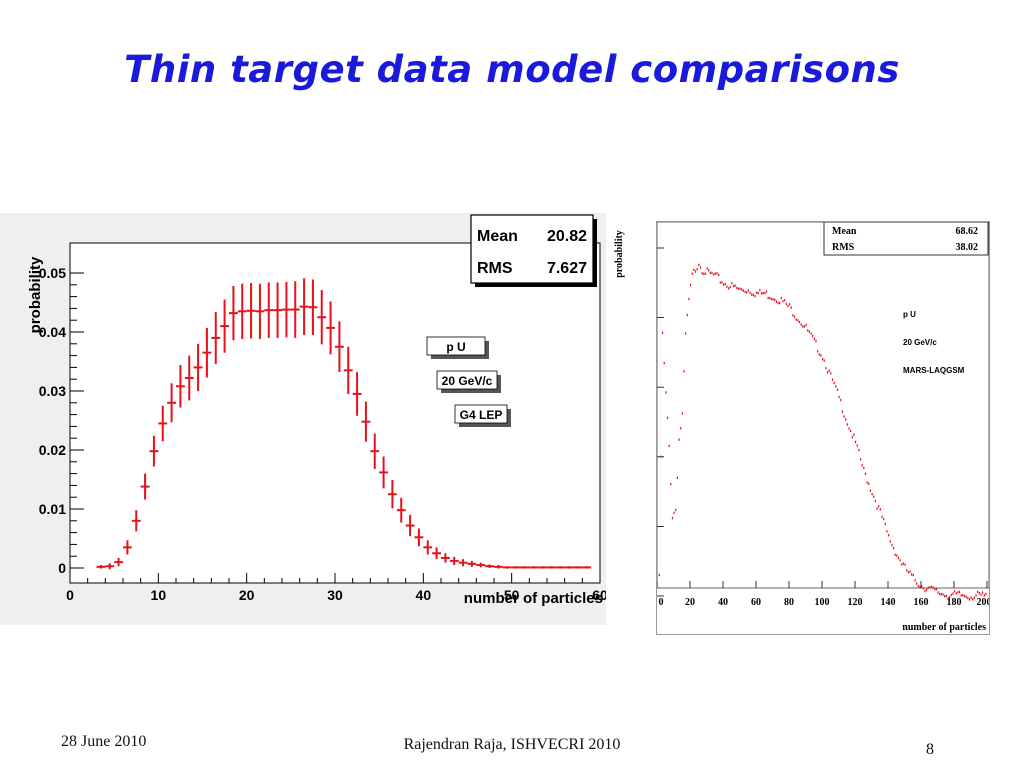 The height and width of the screenshot is (768, 1024). I want to click on x-tick-label: 10, so click(159, 595).